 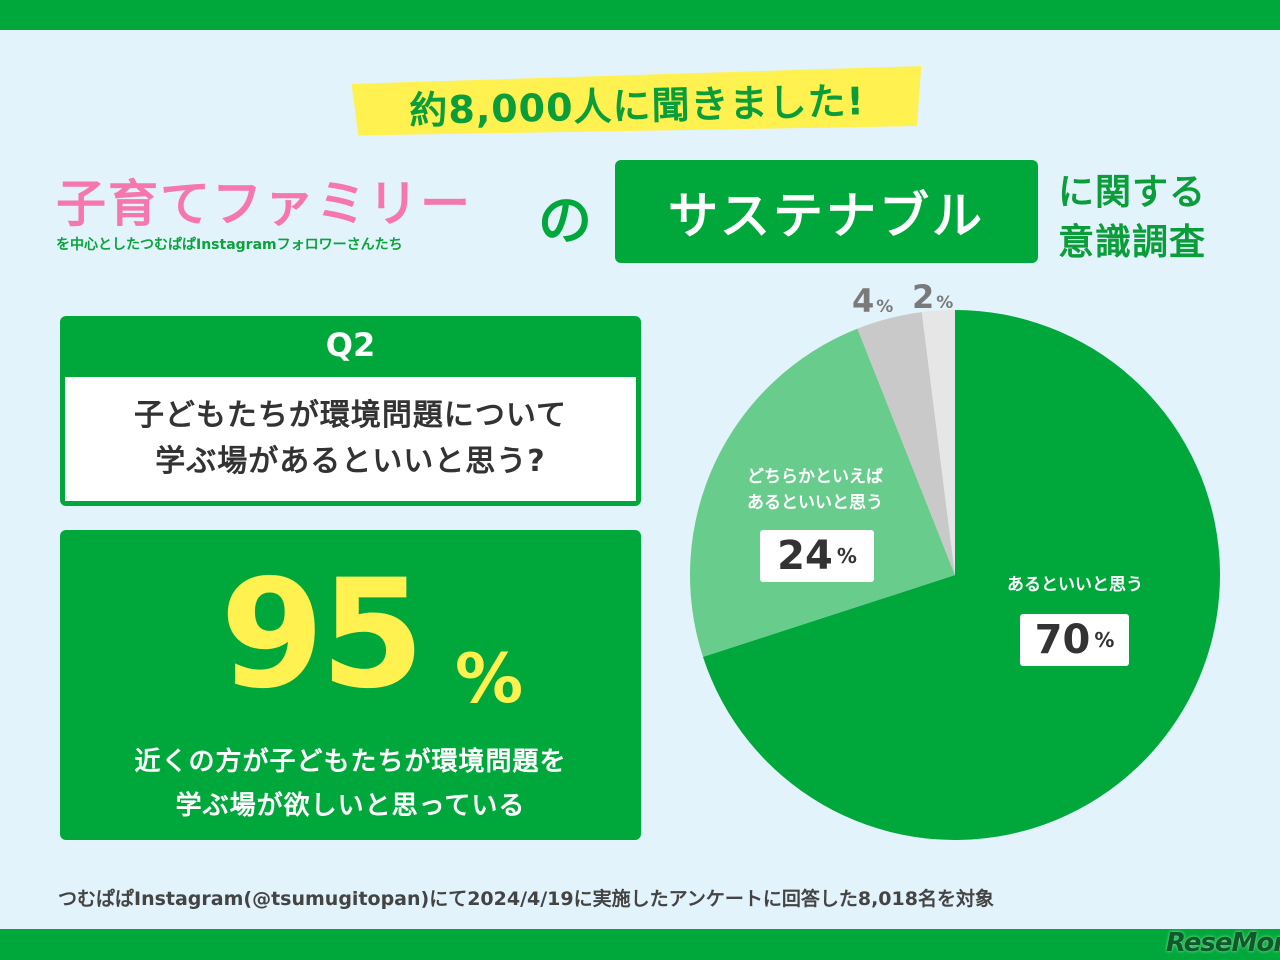 What do you see at coordinates (640, 944) in the screenshot?
I see `bottom-green-bar` at bounding box center [640, 944].